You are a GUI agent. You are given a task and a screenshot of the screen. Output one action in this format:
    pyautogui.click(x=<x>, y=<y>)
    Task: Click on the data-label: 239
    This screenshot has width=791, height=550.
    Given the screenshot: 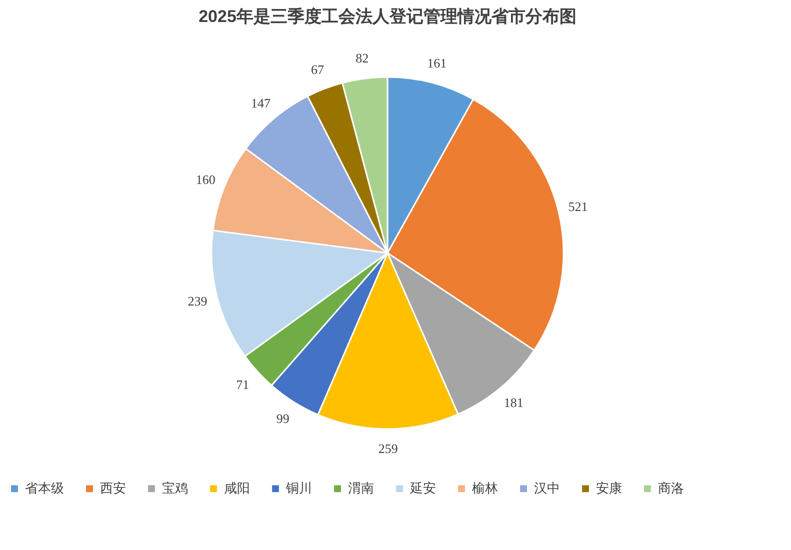 What is the action you would take?
    pyautogui.click(x=198, y=300)
    